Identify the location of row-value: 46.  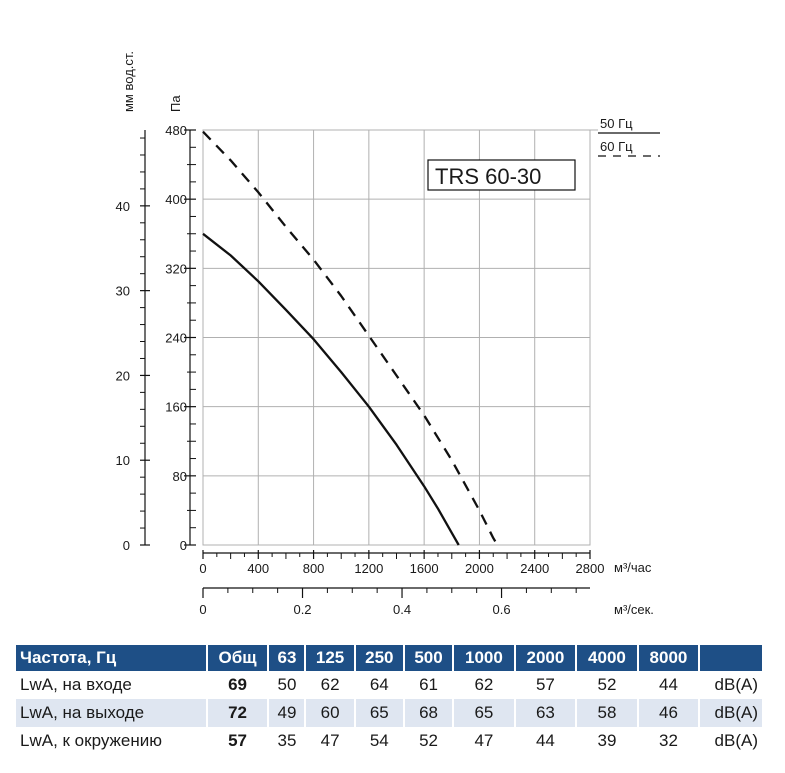
(668, 713).